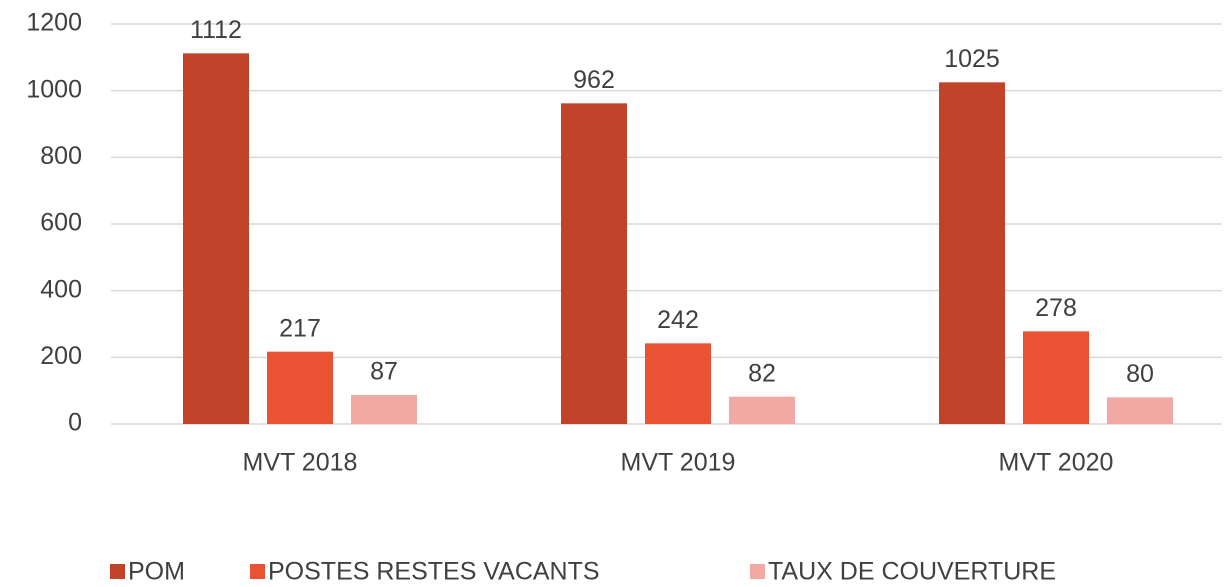 The width and height of the screenshot is (1224, 587). Describe the element at coordinates (300, 463) in the screenshot. I see `x-tick-label: MVT 2018` at that location.